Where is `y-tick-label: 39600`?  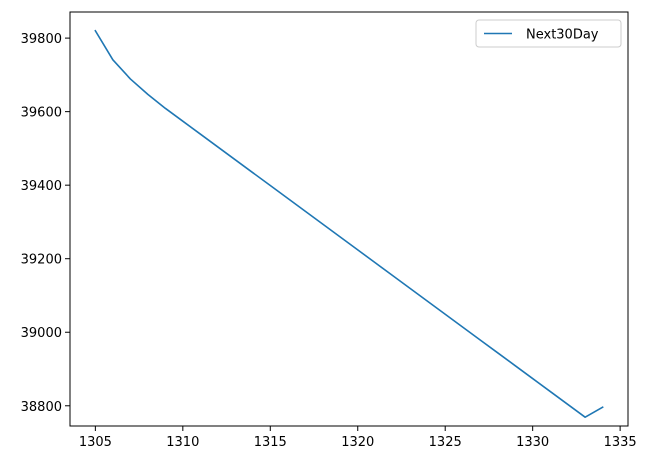 y-tick-label: 39600 is located at coordinates (41, 113).